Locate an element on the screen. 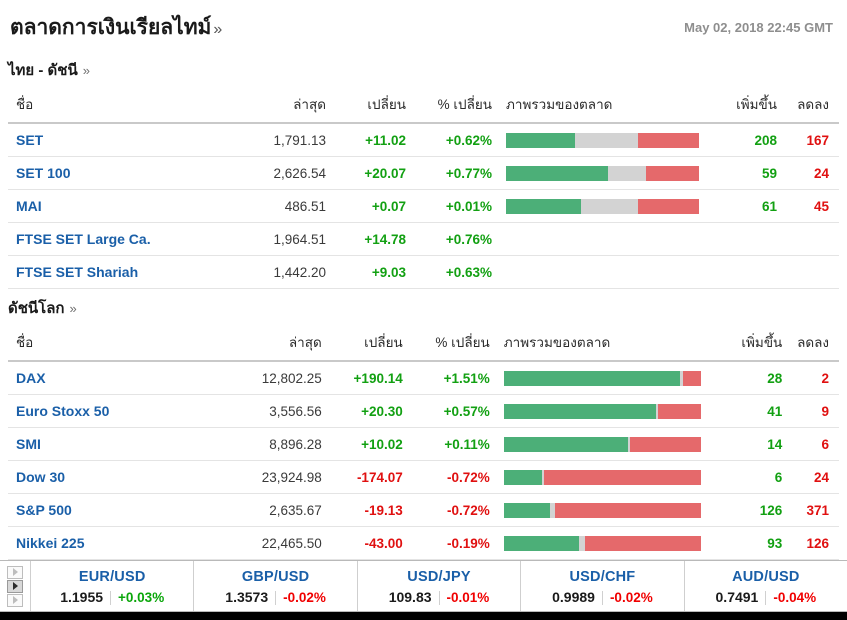 The image size is (847, 620). col-header-change-pct: % เปลี่ยน is located at coordinates (462, 342).